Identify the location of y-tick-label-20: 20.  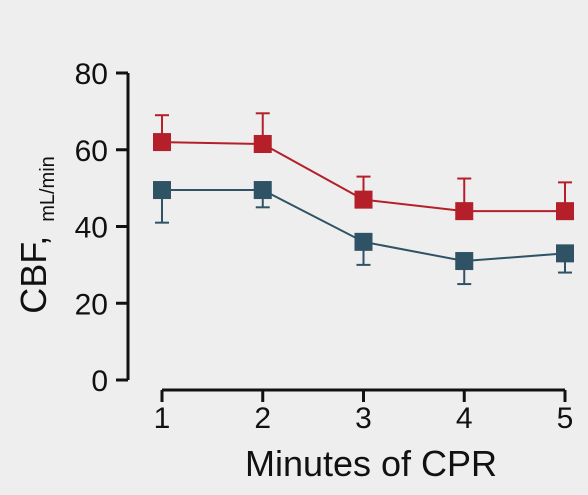
(91, 304).